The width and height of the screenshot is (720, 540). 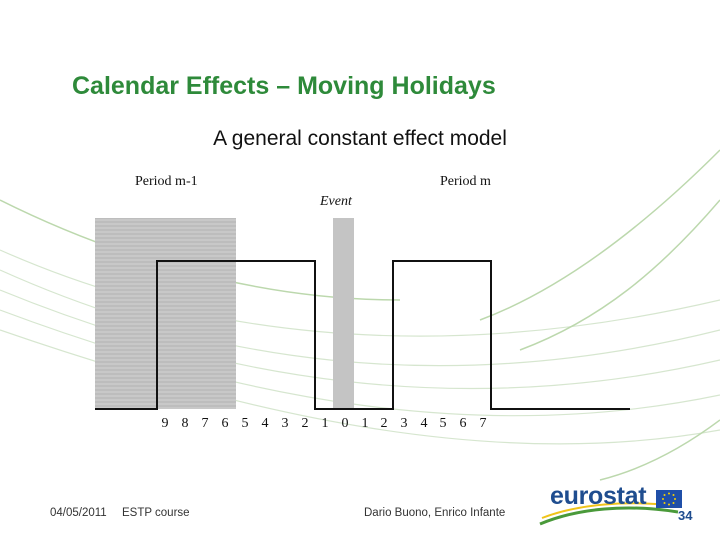 I want to click on event-bar, so click(x=343, y=313).